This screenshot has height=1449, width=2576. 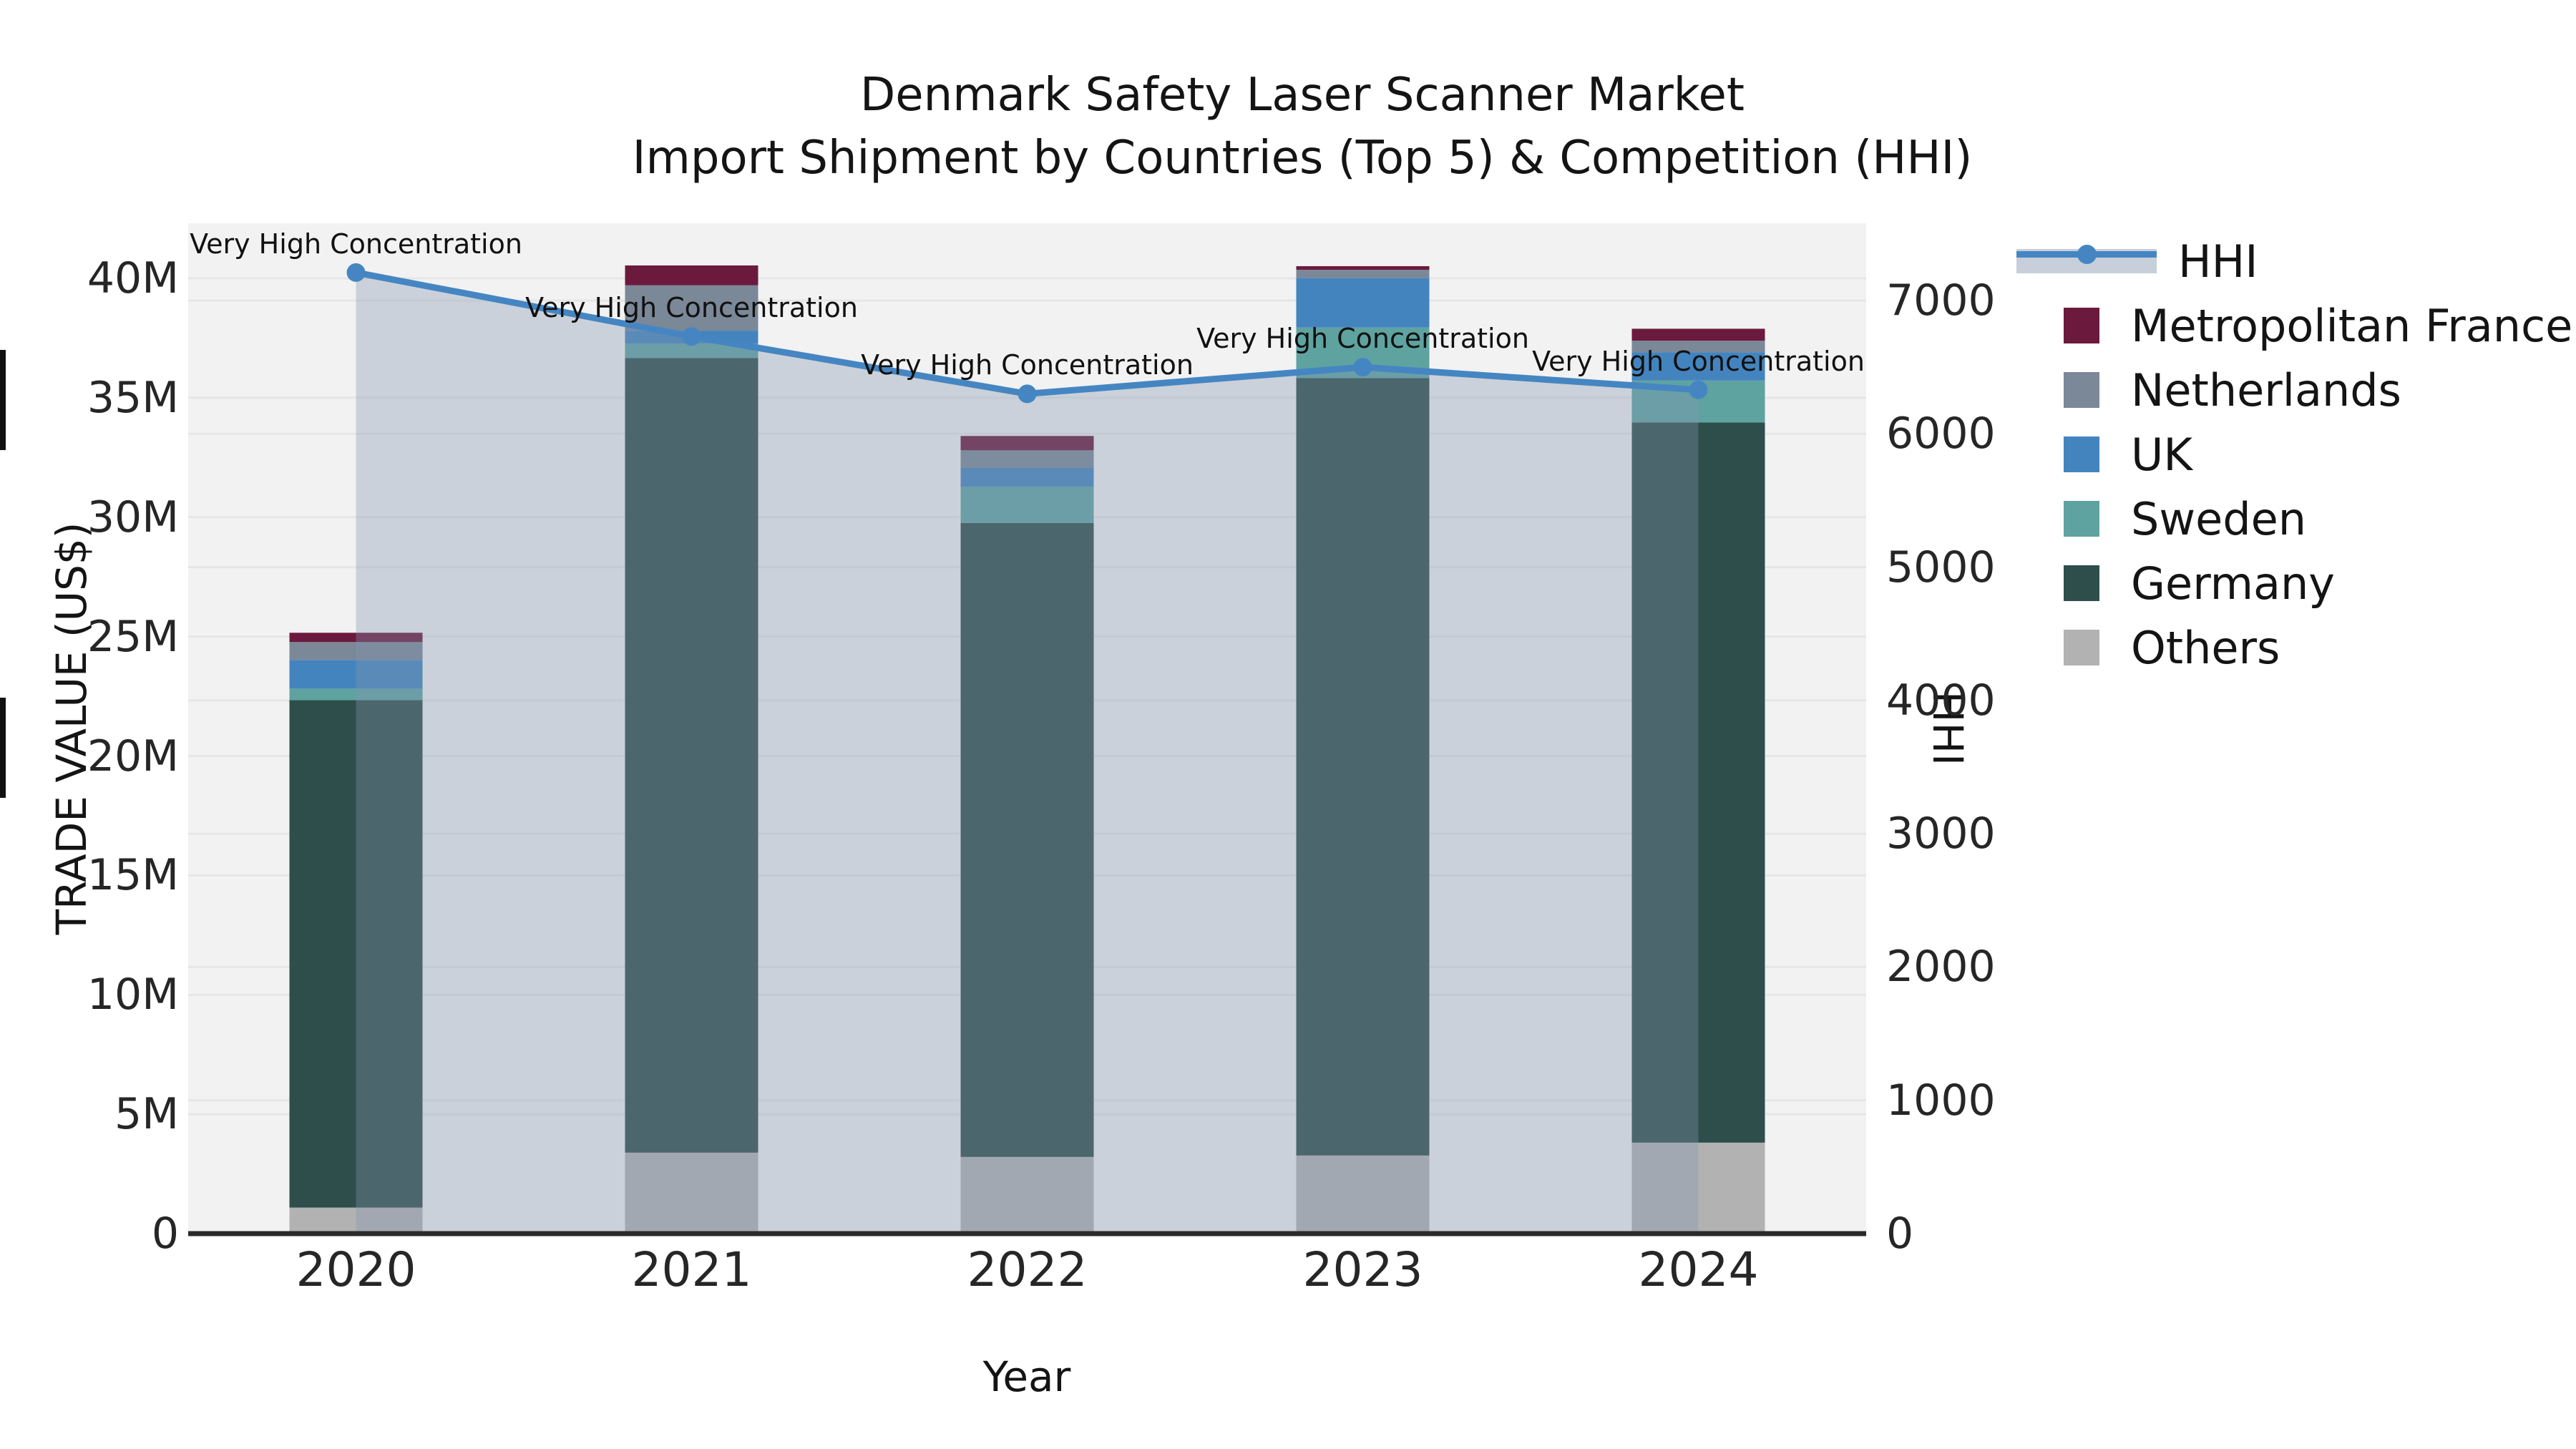 I want to click on x-axis-tick: 2021, so click(x=691, y=1269).